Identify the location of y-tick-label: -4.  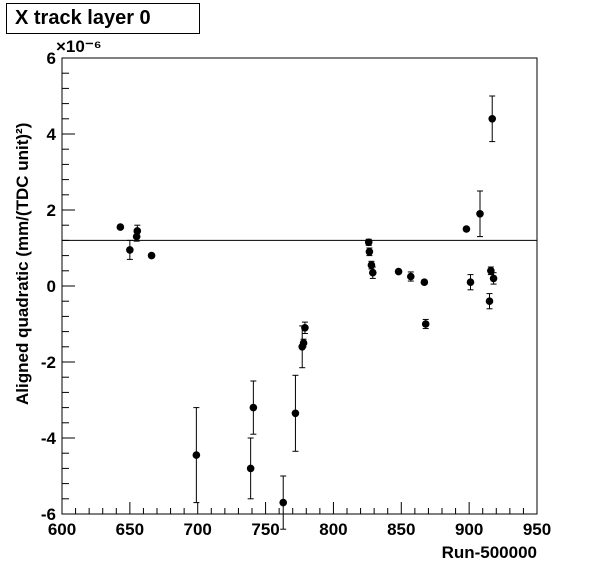
(49, 438).